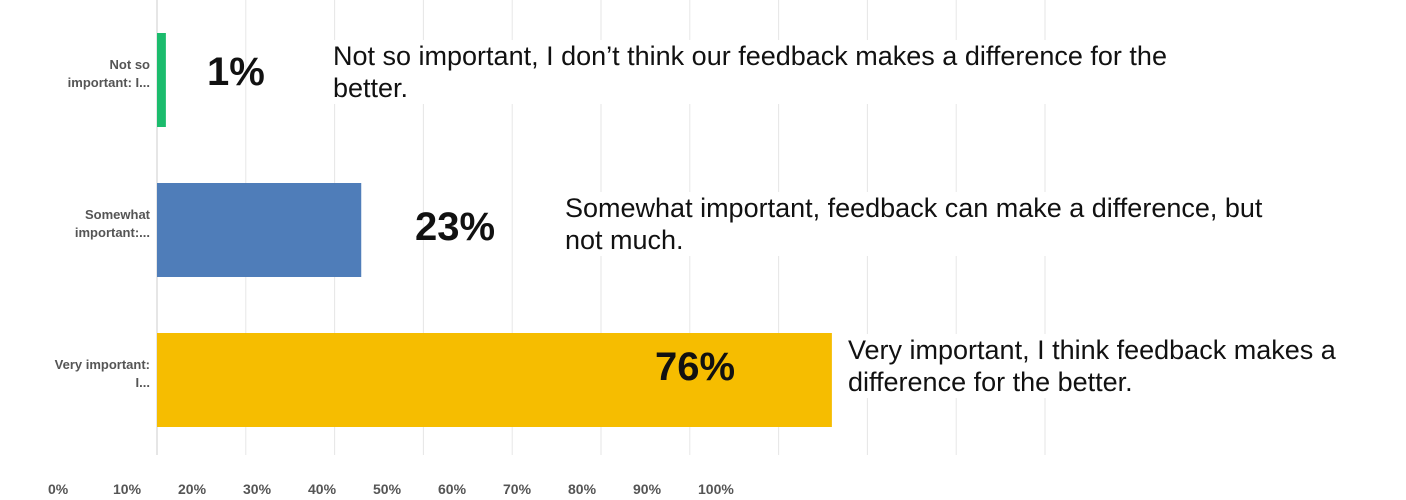  What do you see at coordinates (257, 489) in the screenshot?
I see `x-tick-label: 30%` at bounding box center [257, 489].